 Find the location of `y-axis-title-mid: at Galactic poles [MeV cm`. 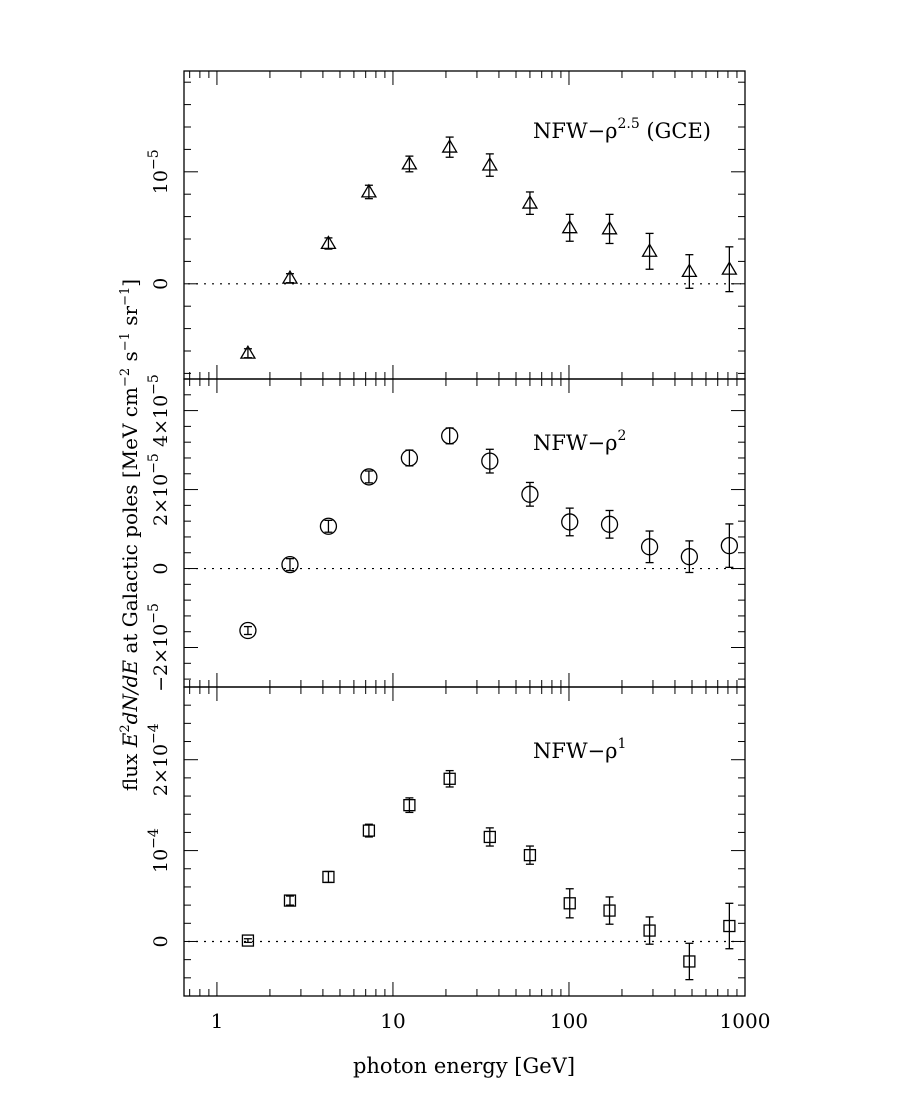

y-axis-title-mid: at Galactic poles [MeV cm is located at coordinates (130, 523).